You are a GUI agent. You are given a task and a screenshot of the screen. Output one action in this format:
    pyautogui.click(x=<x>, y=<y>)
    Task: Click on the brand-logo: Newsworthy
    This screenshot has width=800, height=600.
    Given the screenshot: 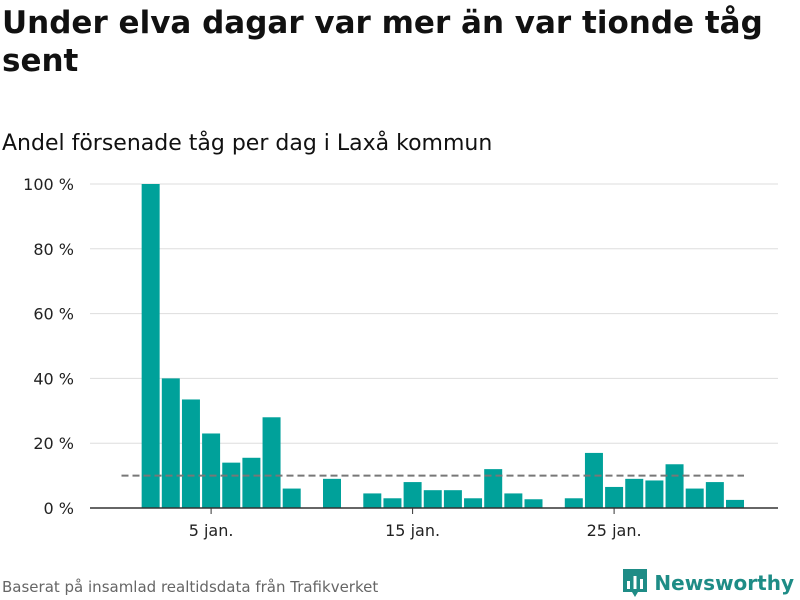 What is the action you would take?
    pyautogui.click(x=708, y=583)
    